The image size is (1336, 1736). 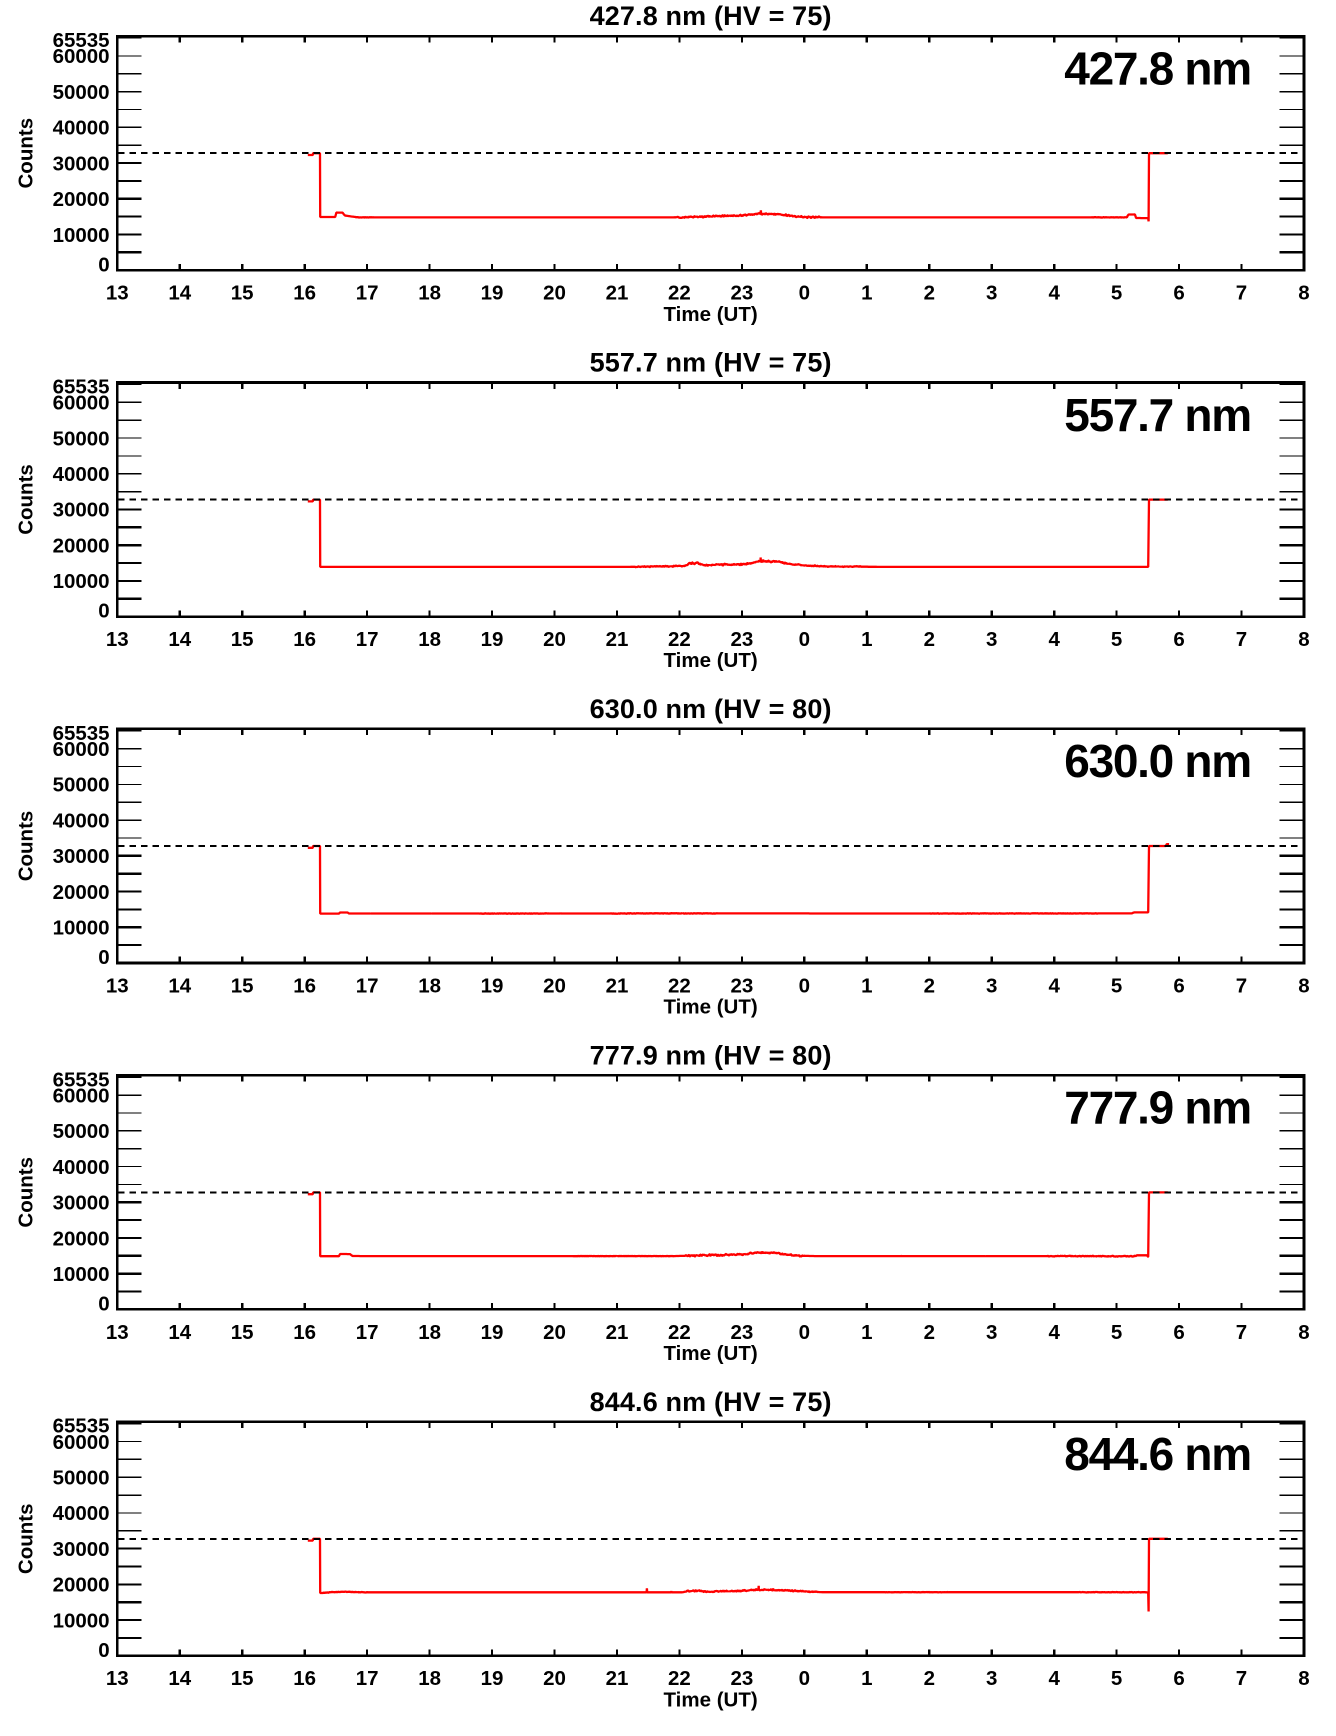 I want to click on svg-text: 844.6 nm, so click(x=1157, y=1454).